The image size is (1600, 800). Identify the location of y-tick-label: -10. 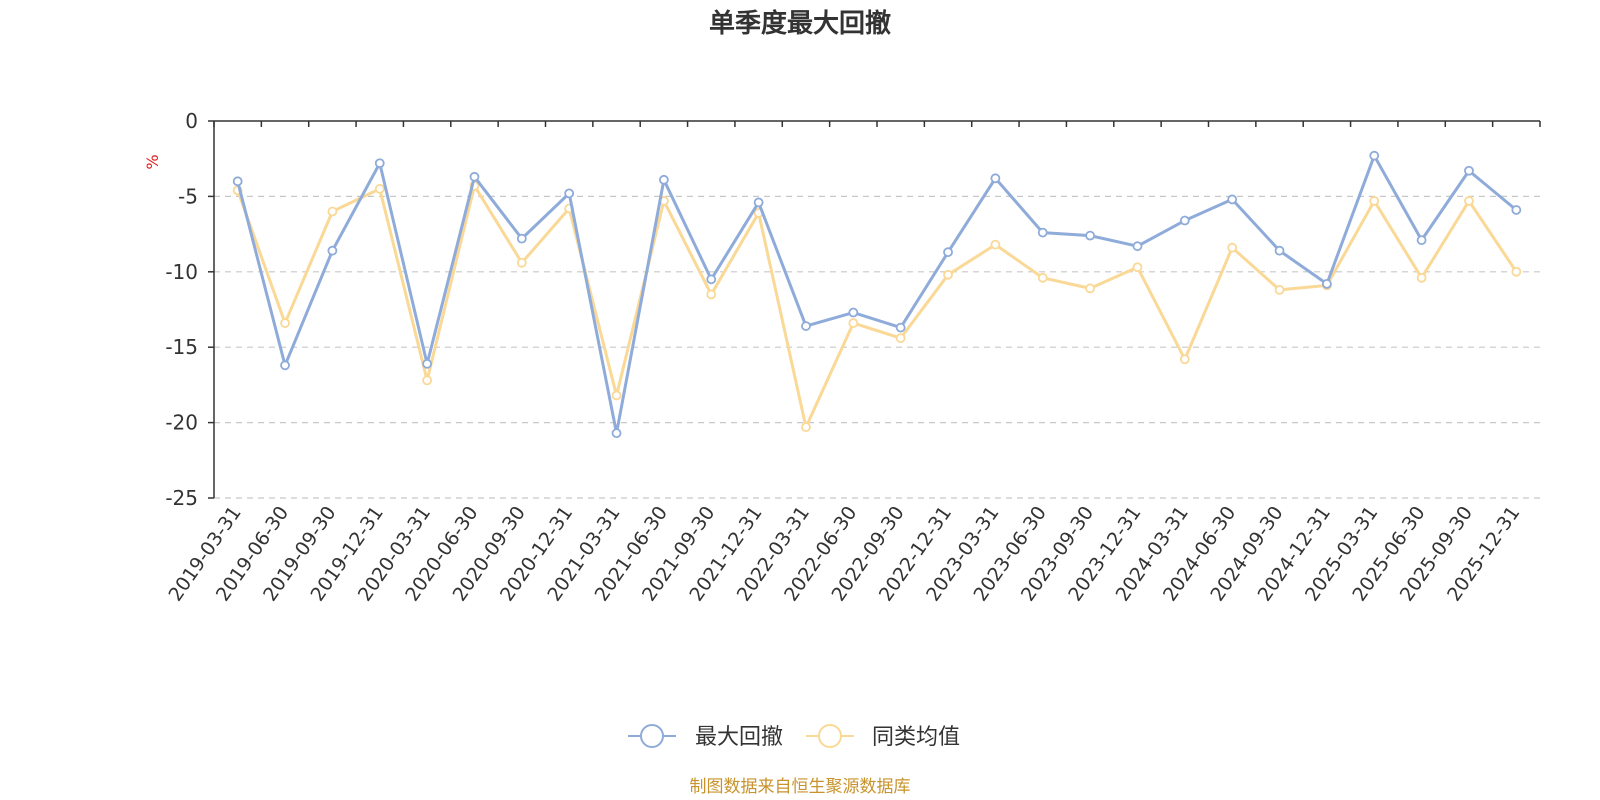
(181, 272).